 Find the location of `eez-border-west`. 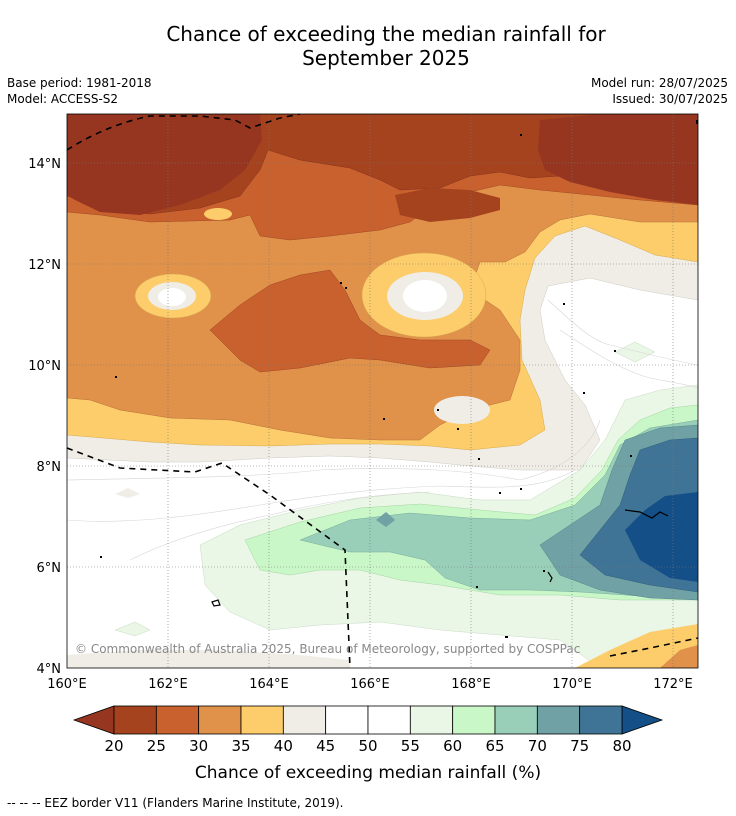

eez-border-west is located at coordinates (209, 557).